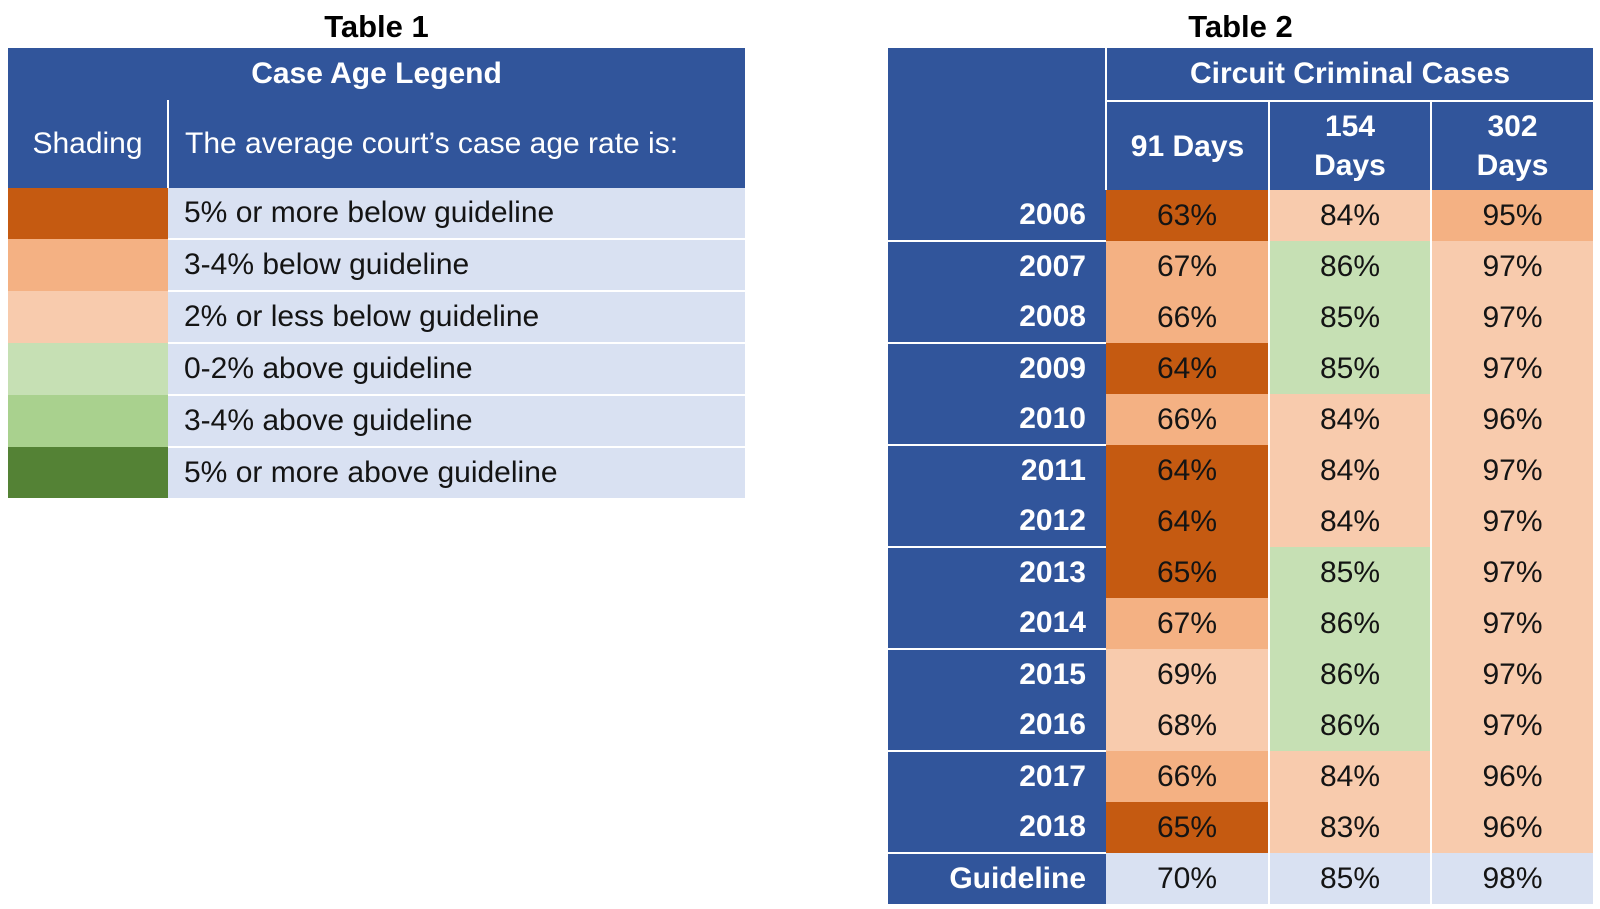  I want to click on legend-header-row: Case Age Legend, so click(376, 74).